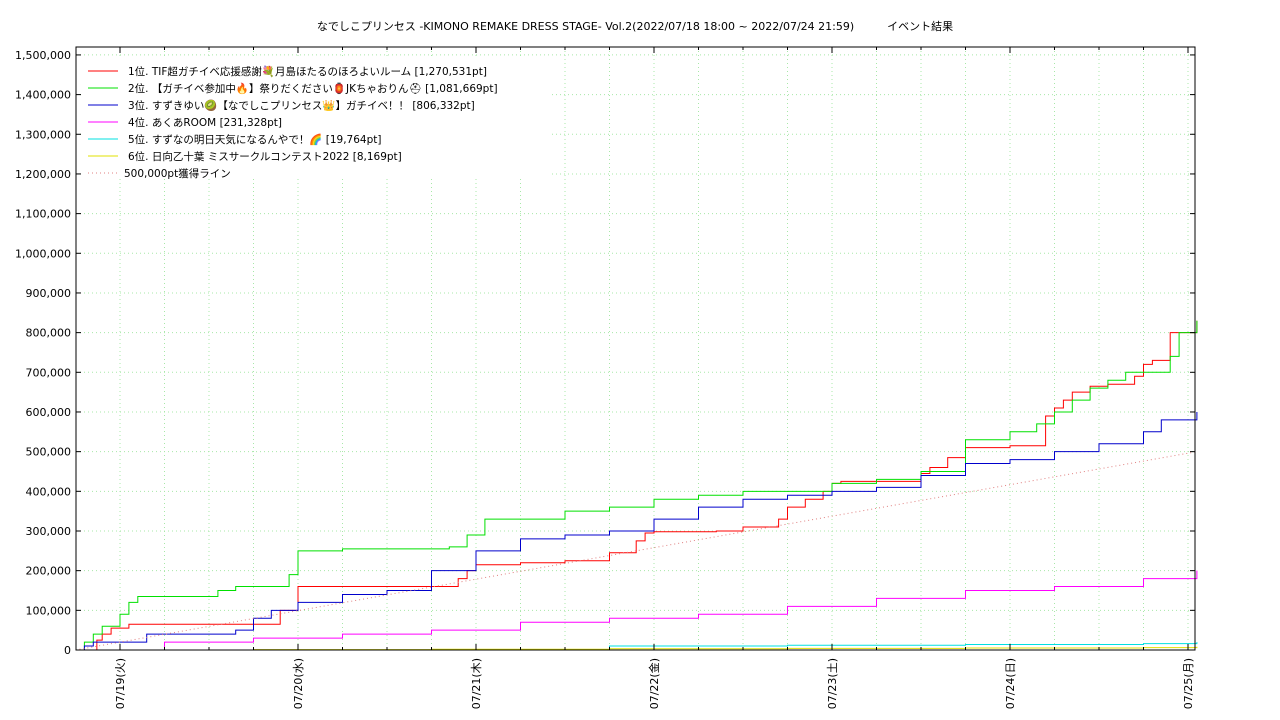  Describe the element at coordinates (43, 214) in the screenshot. I see `y-tick-label: 1,100,000` at that location.